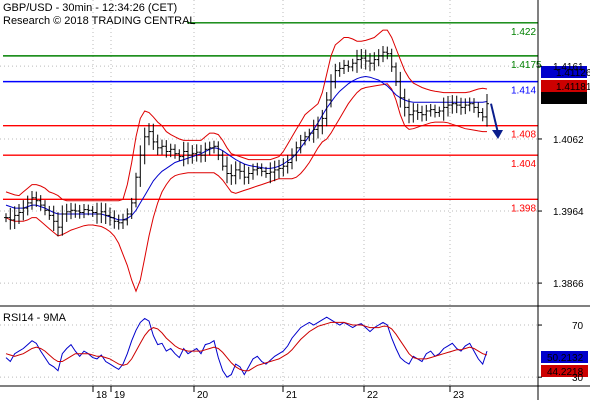 Image resolution: width=590 pixels, height=400 pixels. I want to click on level-label: 1.422, so click(523, 32).